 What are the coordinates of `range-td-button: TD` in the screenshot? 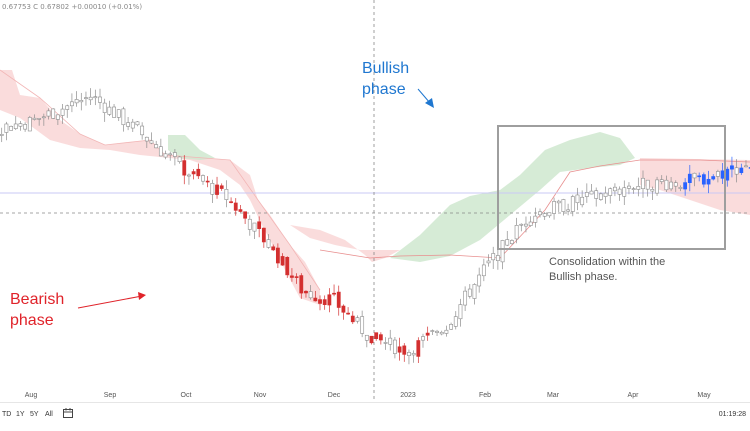 It's located at (7, 414).